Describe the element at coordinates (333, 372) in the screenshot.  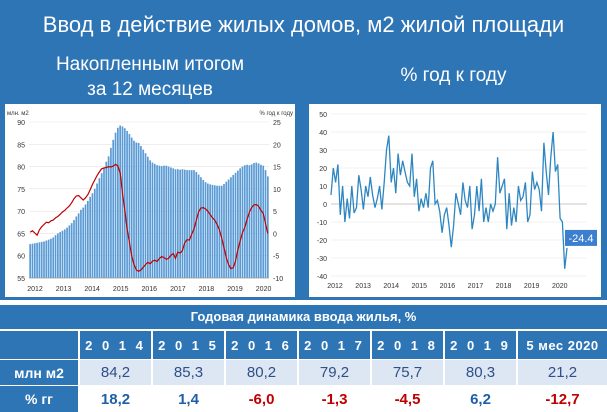
I see `table-cell: 79,2` at that location.